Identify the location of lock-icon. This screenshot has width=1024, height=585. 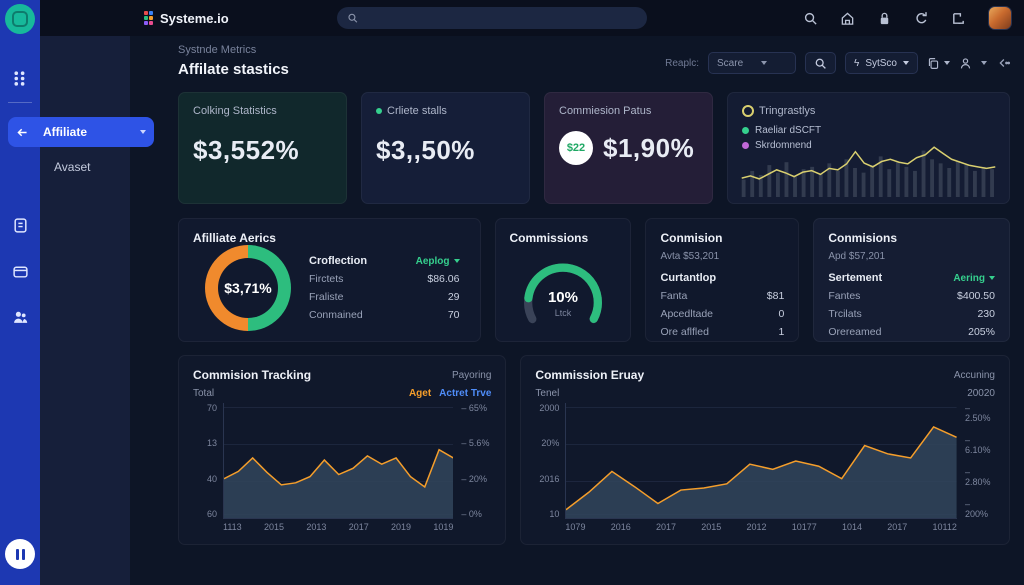
(884, 18).